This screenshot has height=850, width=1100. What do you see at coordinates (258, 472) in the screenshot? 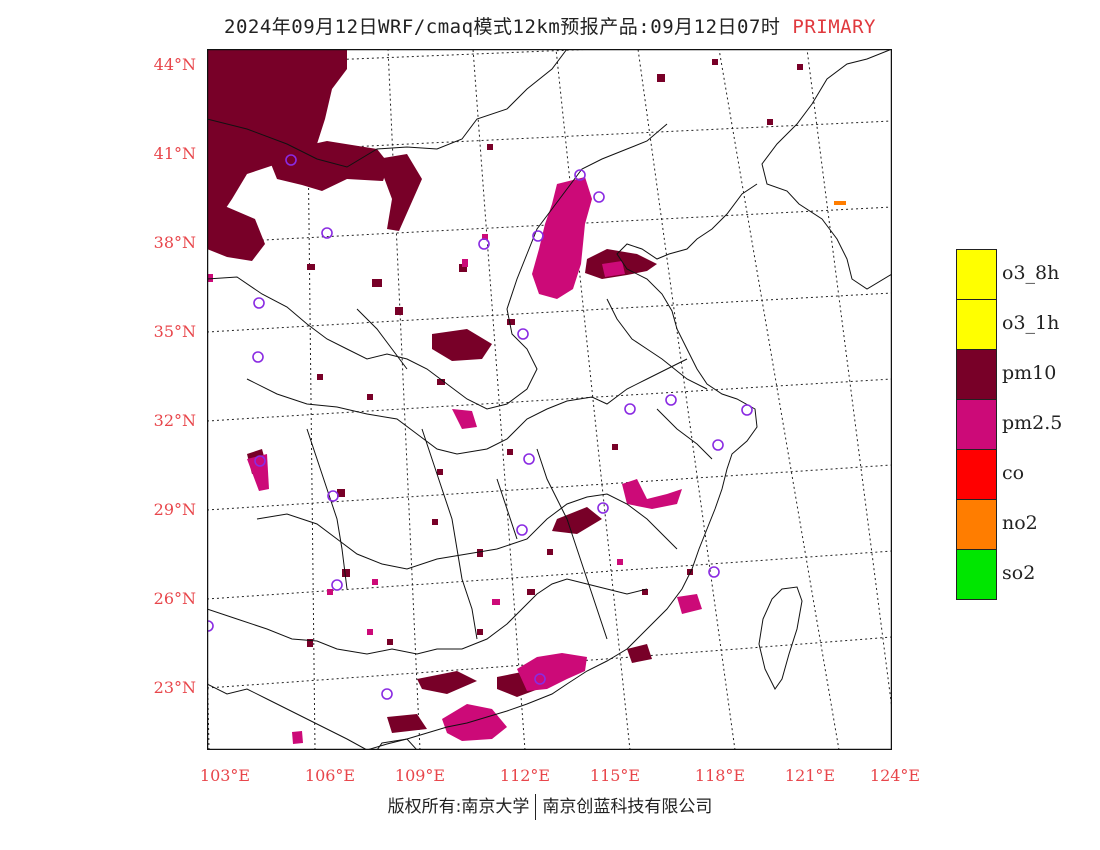
I see `pm25-west-arc` at bounding box center [258, 472].